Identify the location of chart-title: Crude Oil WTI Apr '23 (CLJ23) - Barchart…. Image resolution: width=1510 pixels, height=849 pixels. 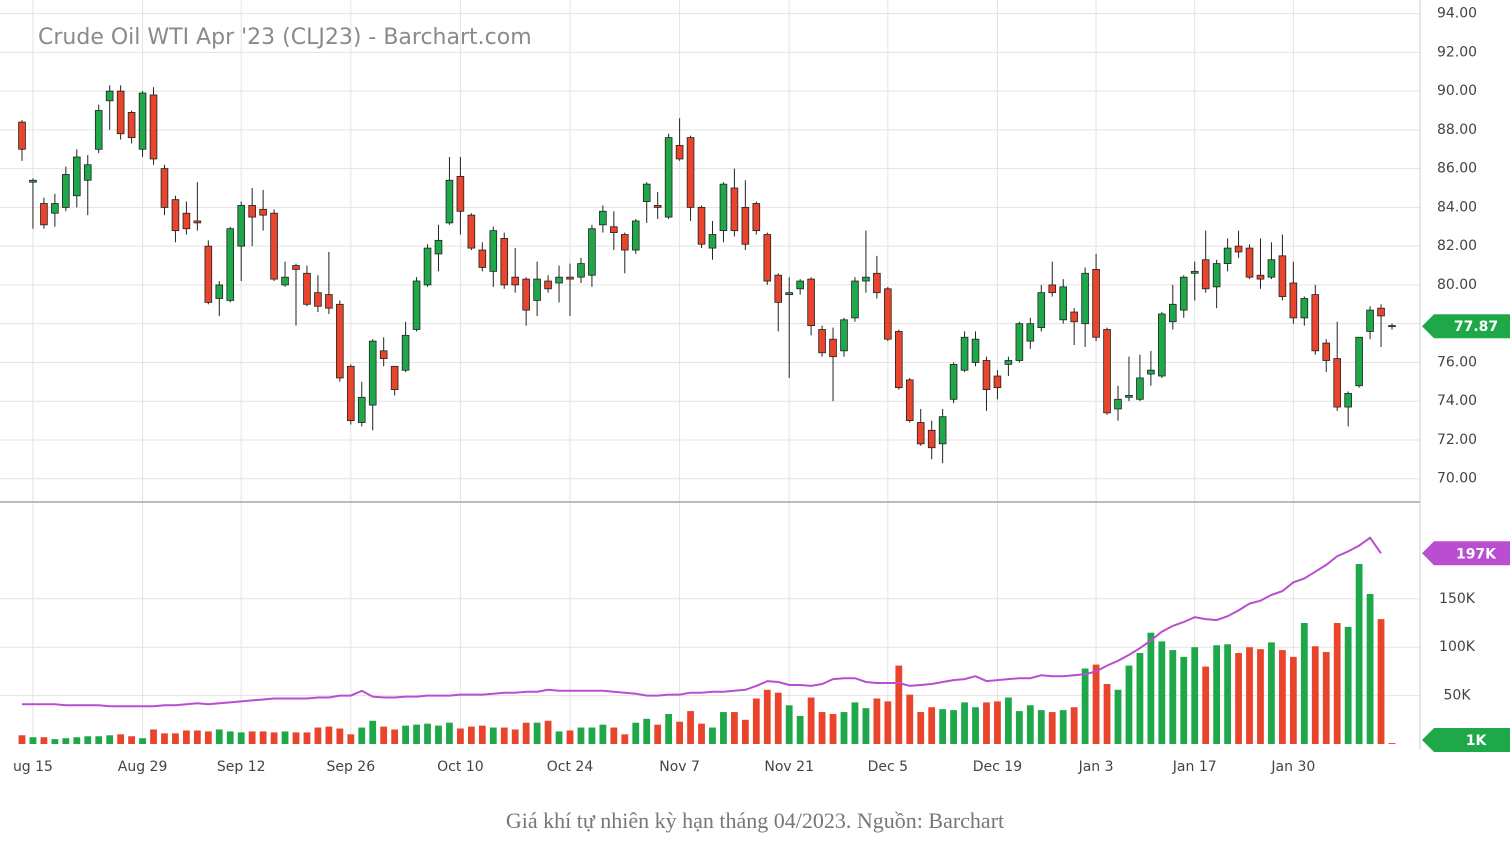
(285, 37).